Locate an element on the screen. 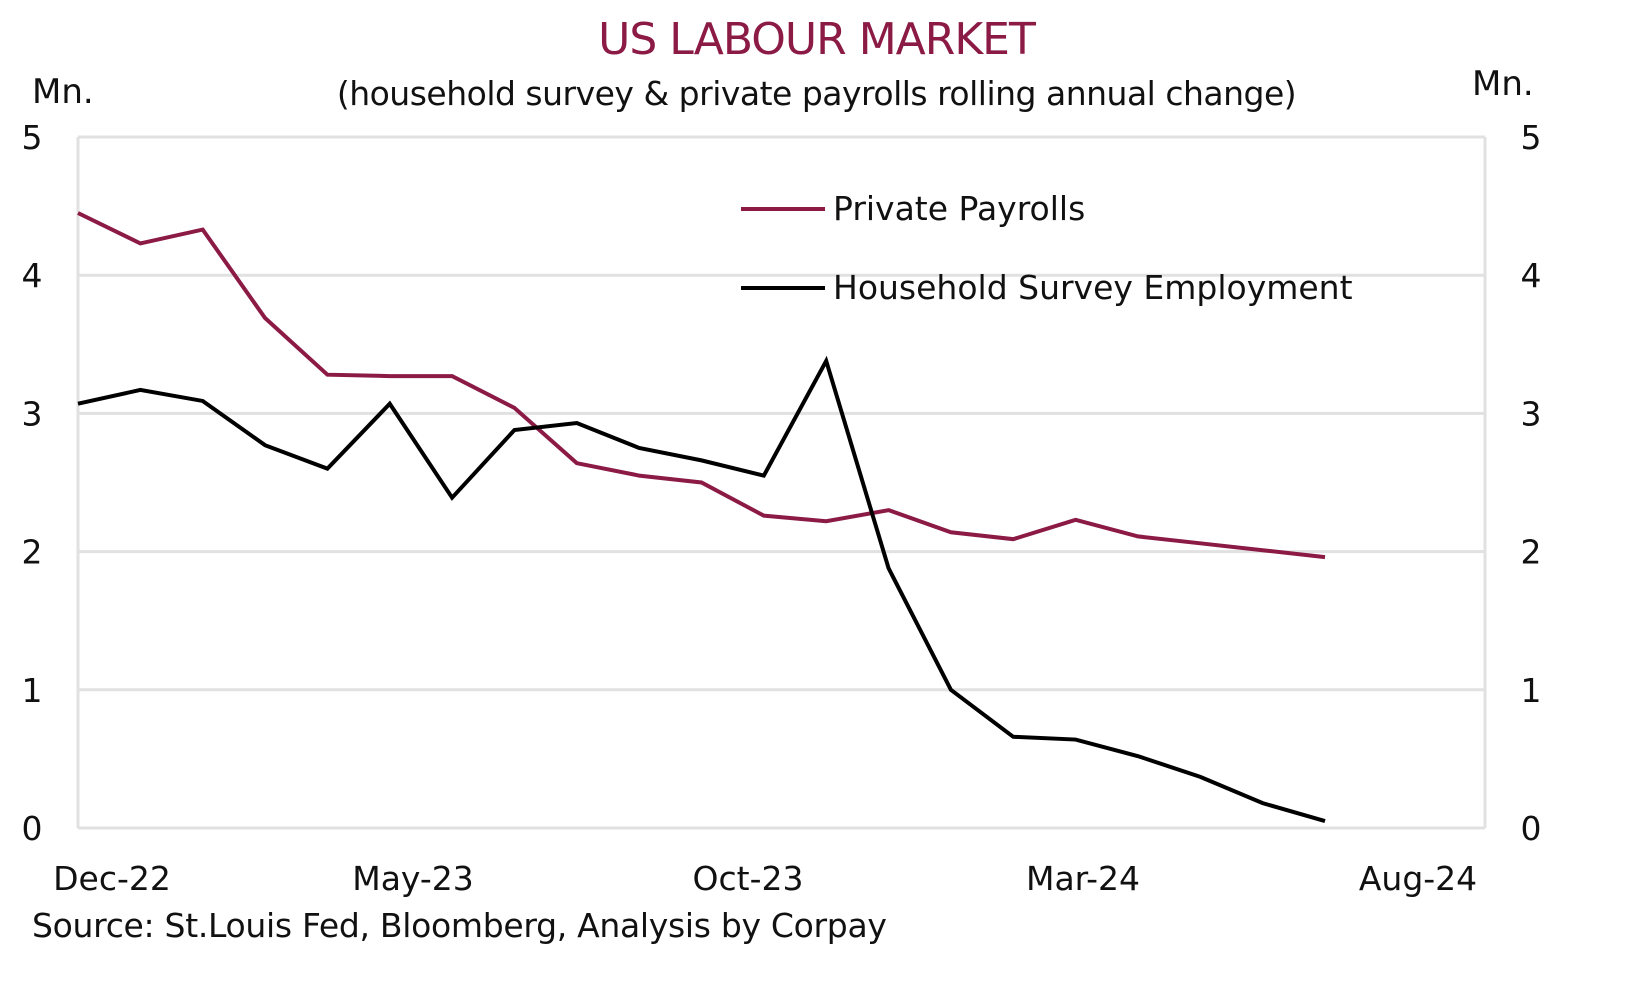 This screenshot has width=1633, height=1000. x-tick-label: May-23 is located at coordinates (413, 878).